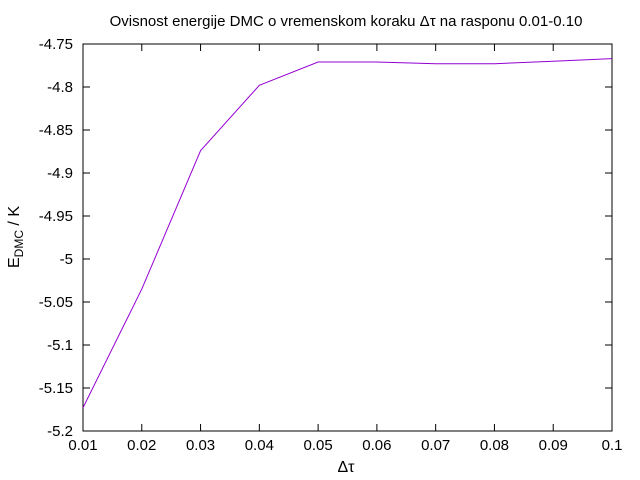 The image size is (640, 480). I want to click on x-tick-label-7: 0.08, so click(494, 445).